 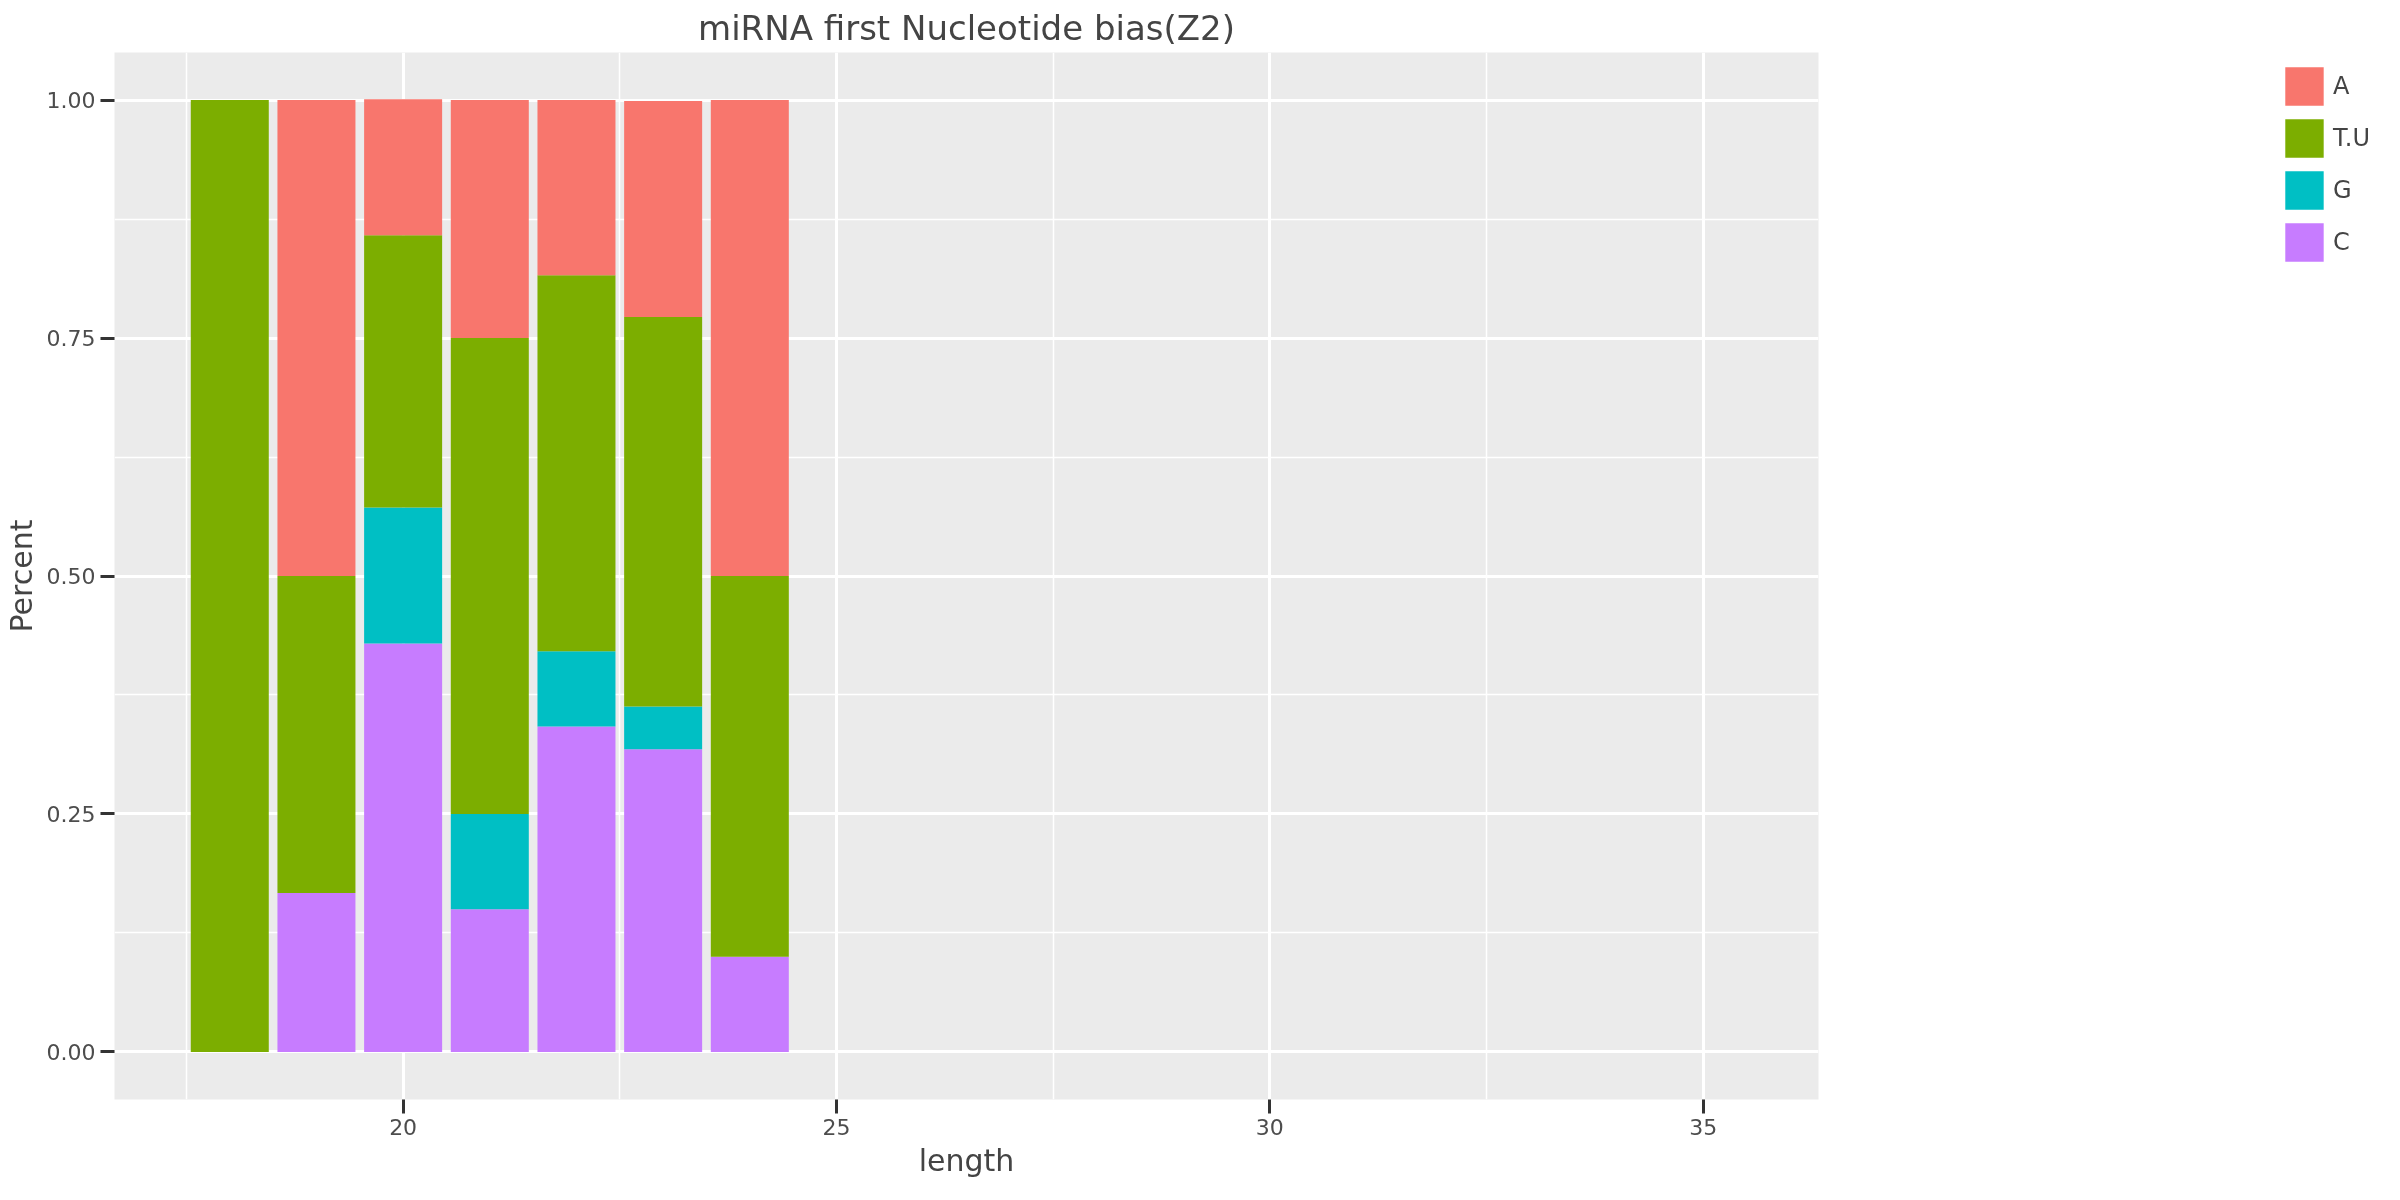 What do you see at coordinates (2341, 86) in the screenshot?
I see `legend-label: A` at bounding box center [2341, 86].